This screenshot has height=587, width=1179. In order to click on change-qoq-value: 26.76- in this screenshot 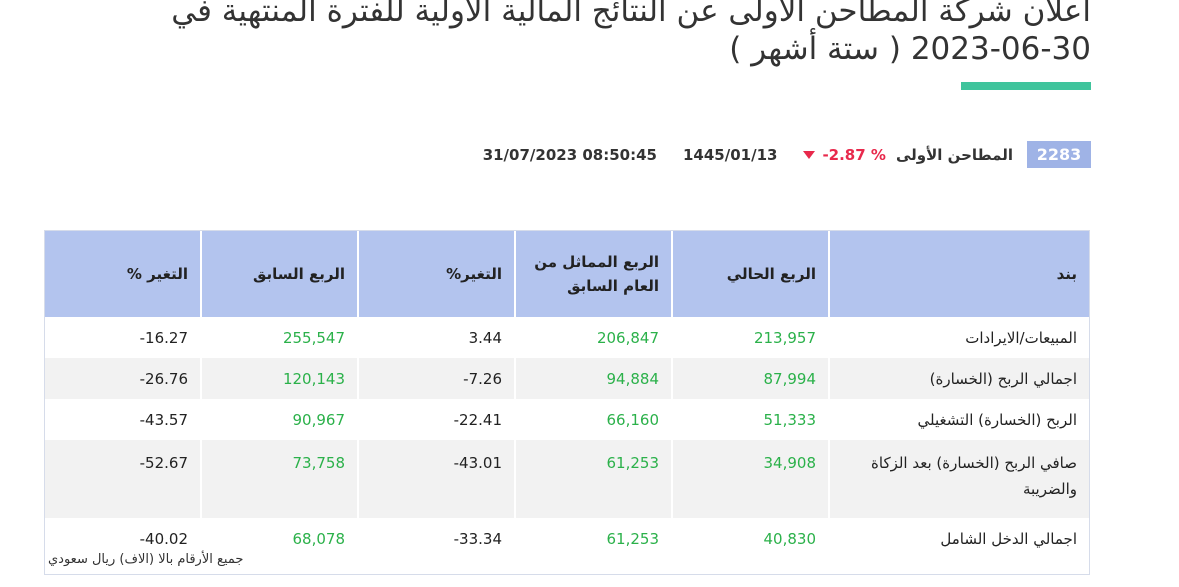, I will do `click(123, 378)`.